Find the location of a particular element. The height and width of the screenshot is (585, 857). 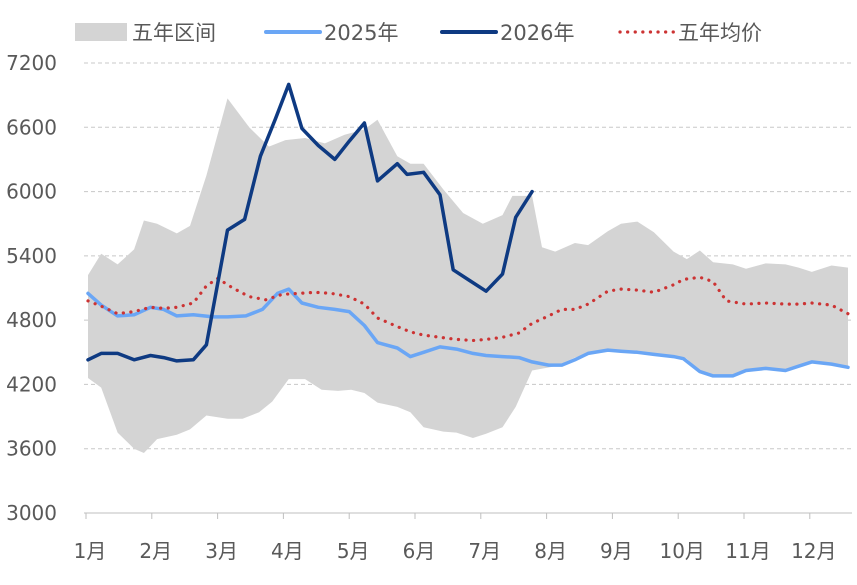

x-tick-label: 10月 is located at coordinates (681, 551).